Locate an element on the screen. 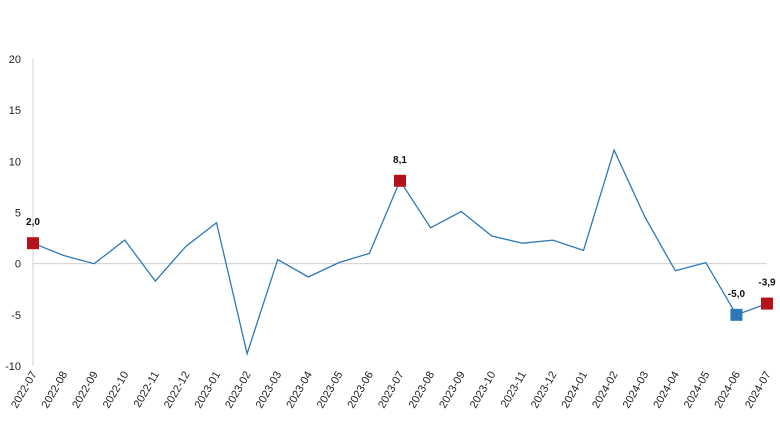 The height and width of the screenshot is (440, 780). x-tick-label: 2023-08 is located at coordinates (422, 390).